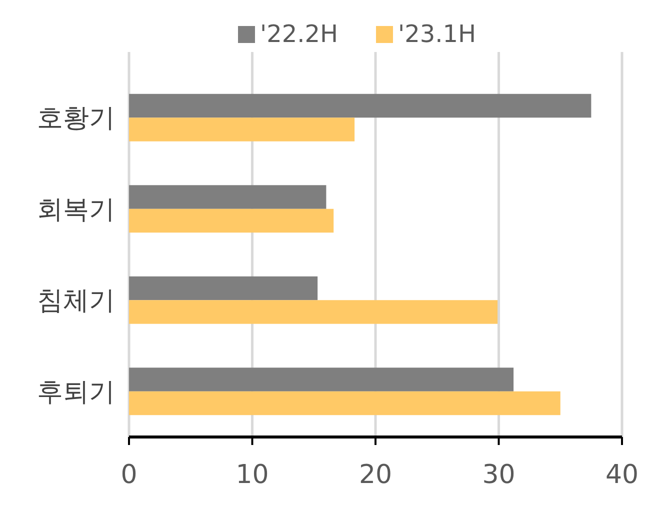 Image resolution: width=658 pixels, height=523 pixels. Describe the element at coordinates (76, 209) in the screenshot. I see `y-tick-label: 회복기` at that location.